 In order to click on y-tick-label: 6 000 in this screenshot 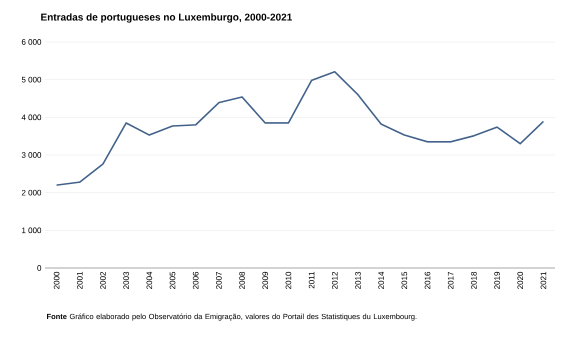, I will do `click(32, 42)`.